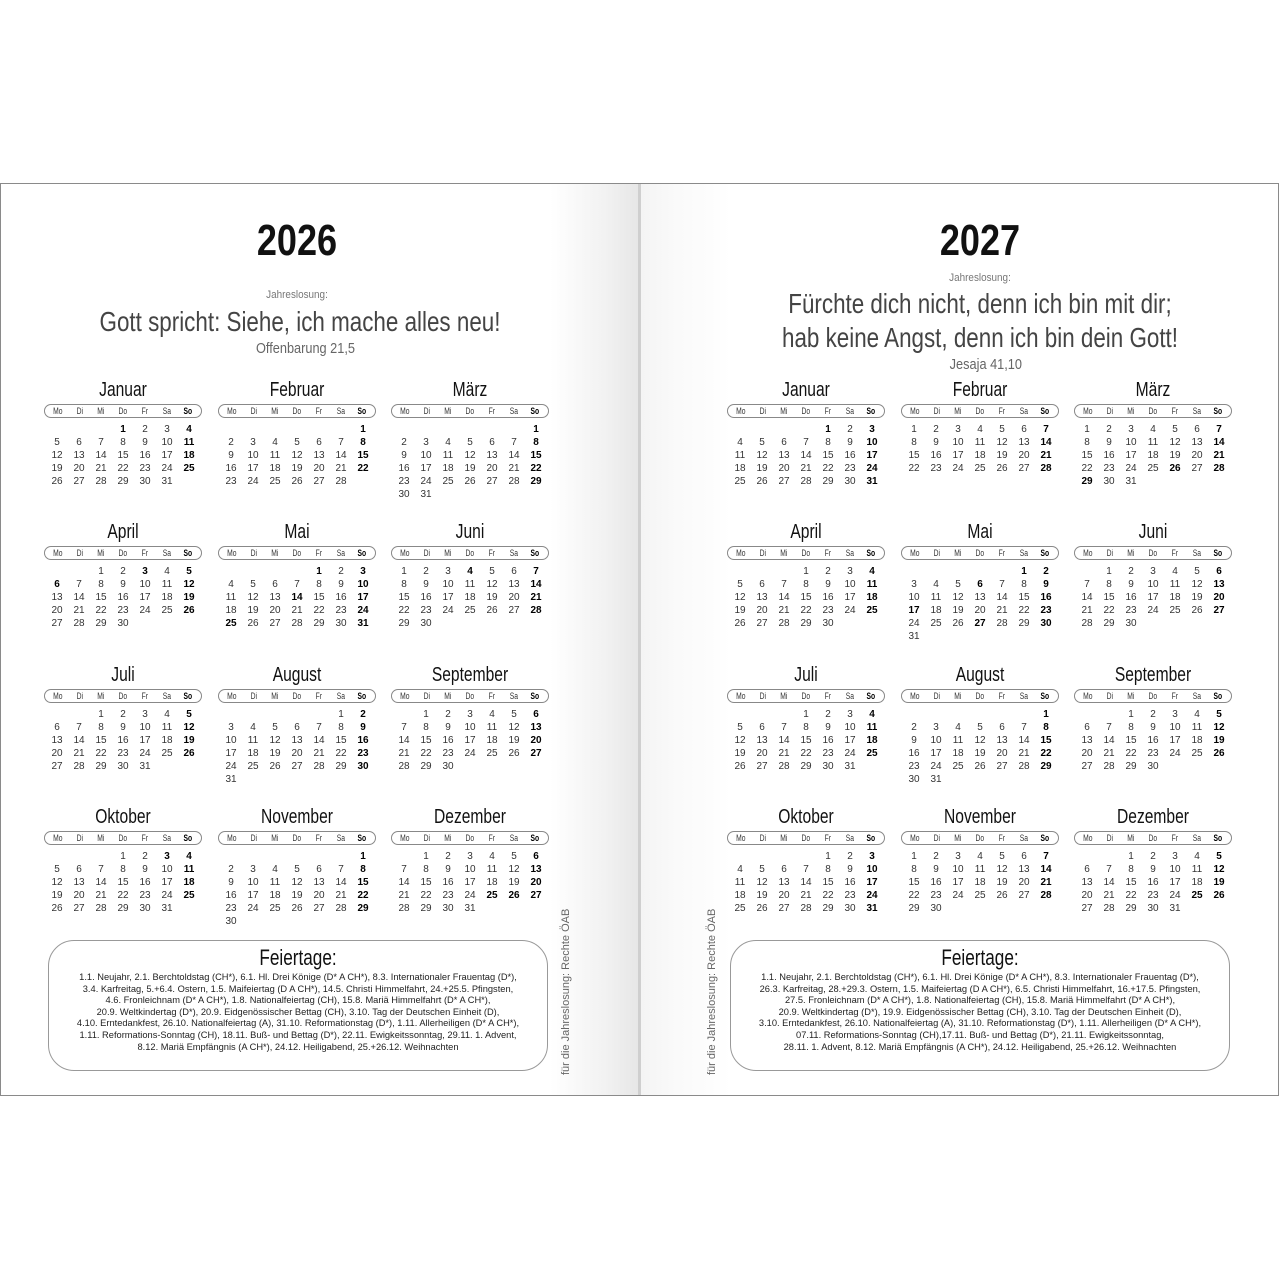 The image size is (1280, 1280). I want to click on jahreslosung-label: Jahreslosung:, so click(980, 278).